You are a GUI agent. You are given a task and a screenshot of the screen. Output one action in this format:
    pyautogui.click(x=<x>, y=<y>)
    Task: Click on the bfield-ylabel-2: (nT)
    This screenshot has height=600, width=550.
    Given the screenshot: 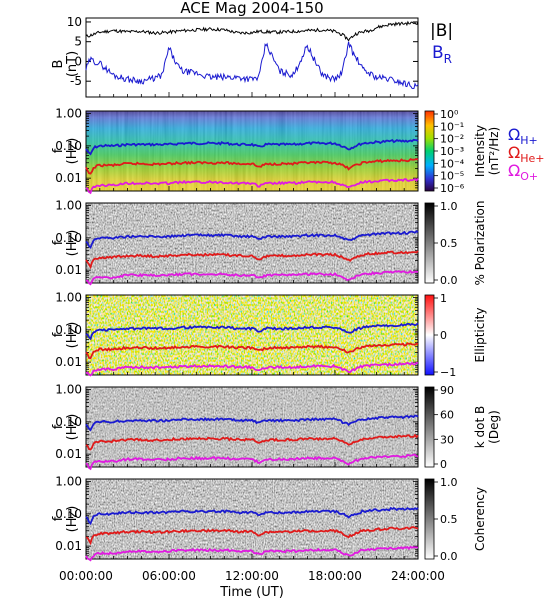 What is the action you would take?
    pyautogui.click(x=72, y=64)
    